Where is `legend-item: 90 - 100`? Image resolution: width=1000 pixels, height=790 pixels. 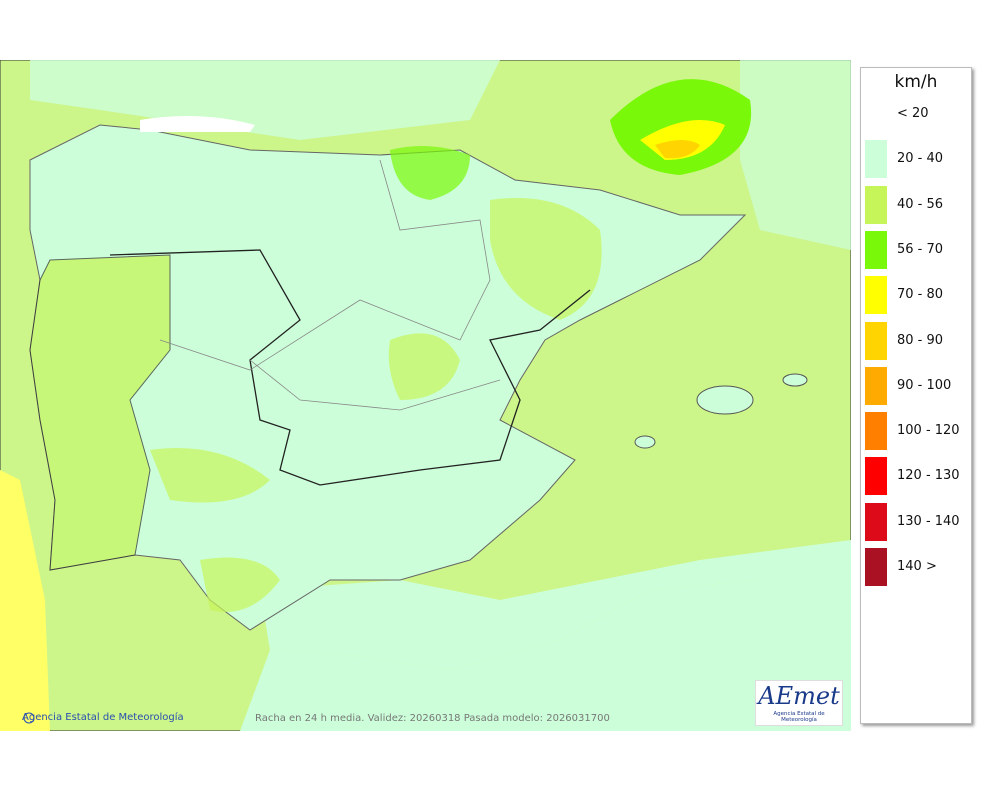
legend-item: 90 - 100 is located at coordinates (917, 385).